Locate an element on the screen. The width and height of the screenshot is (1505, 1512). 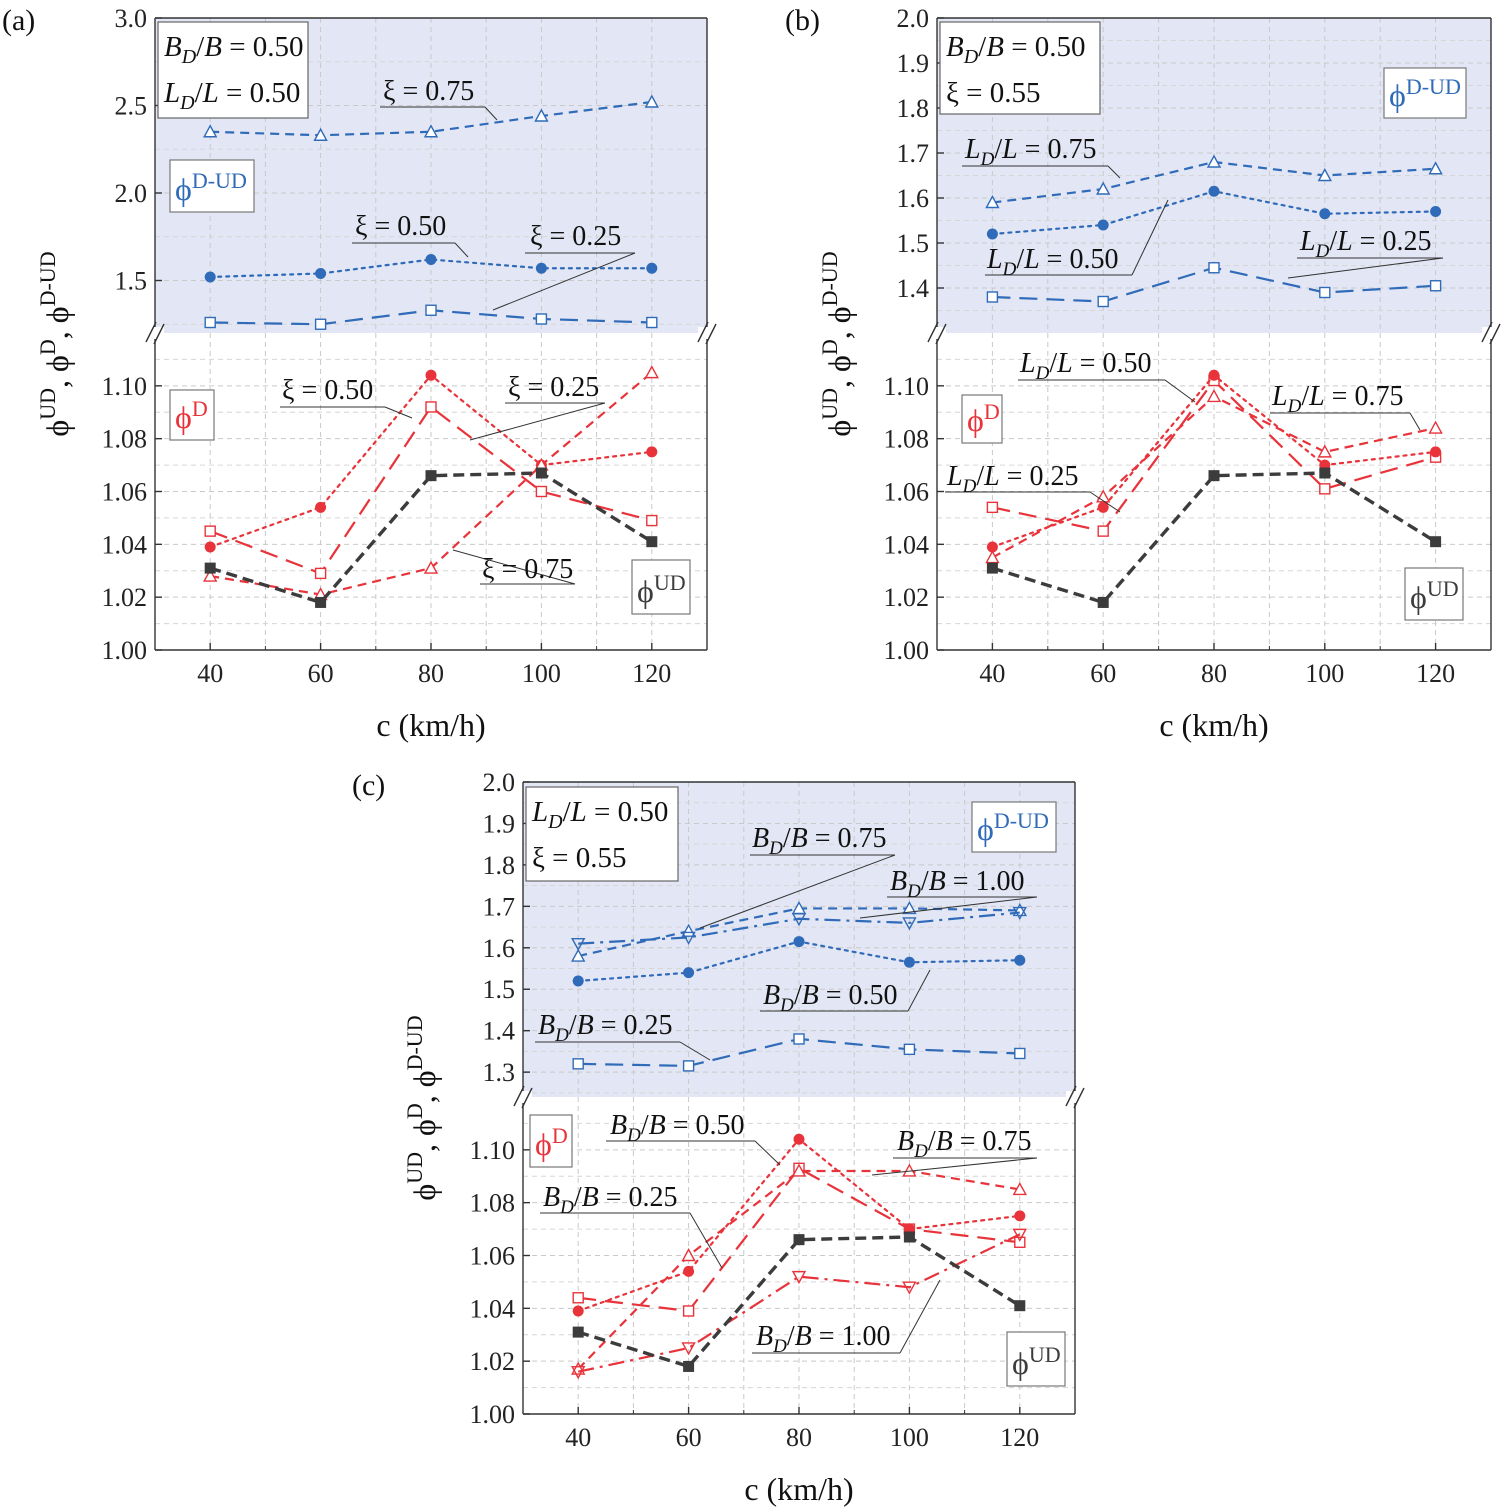
x-tick-label: 60 is located at coordinates (689, 1437).